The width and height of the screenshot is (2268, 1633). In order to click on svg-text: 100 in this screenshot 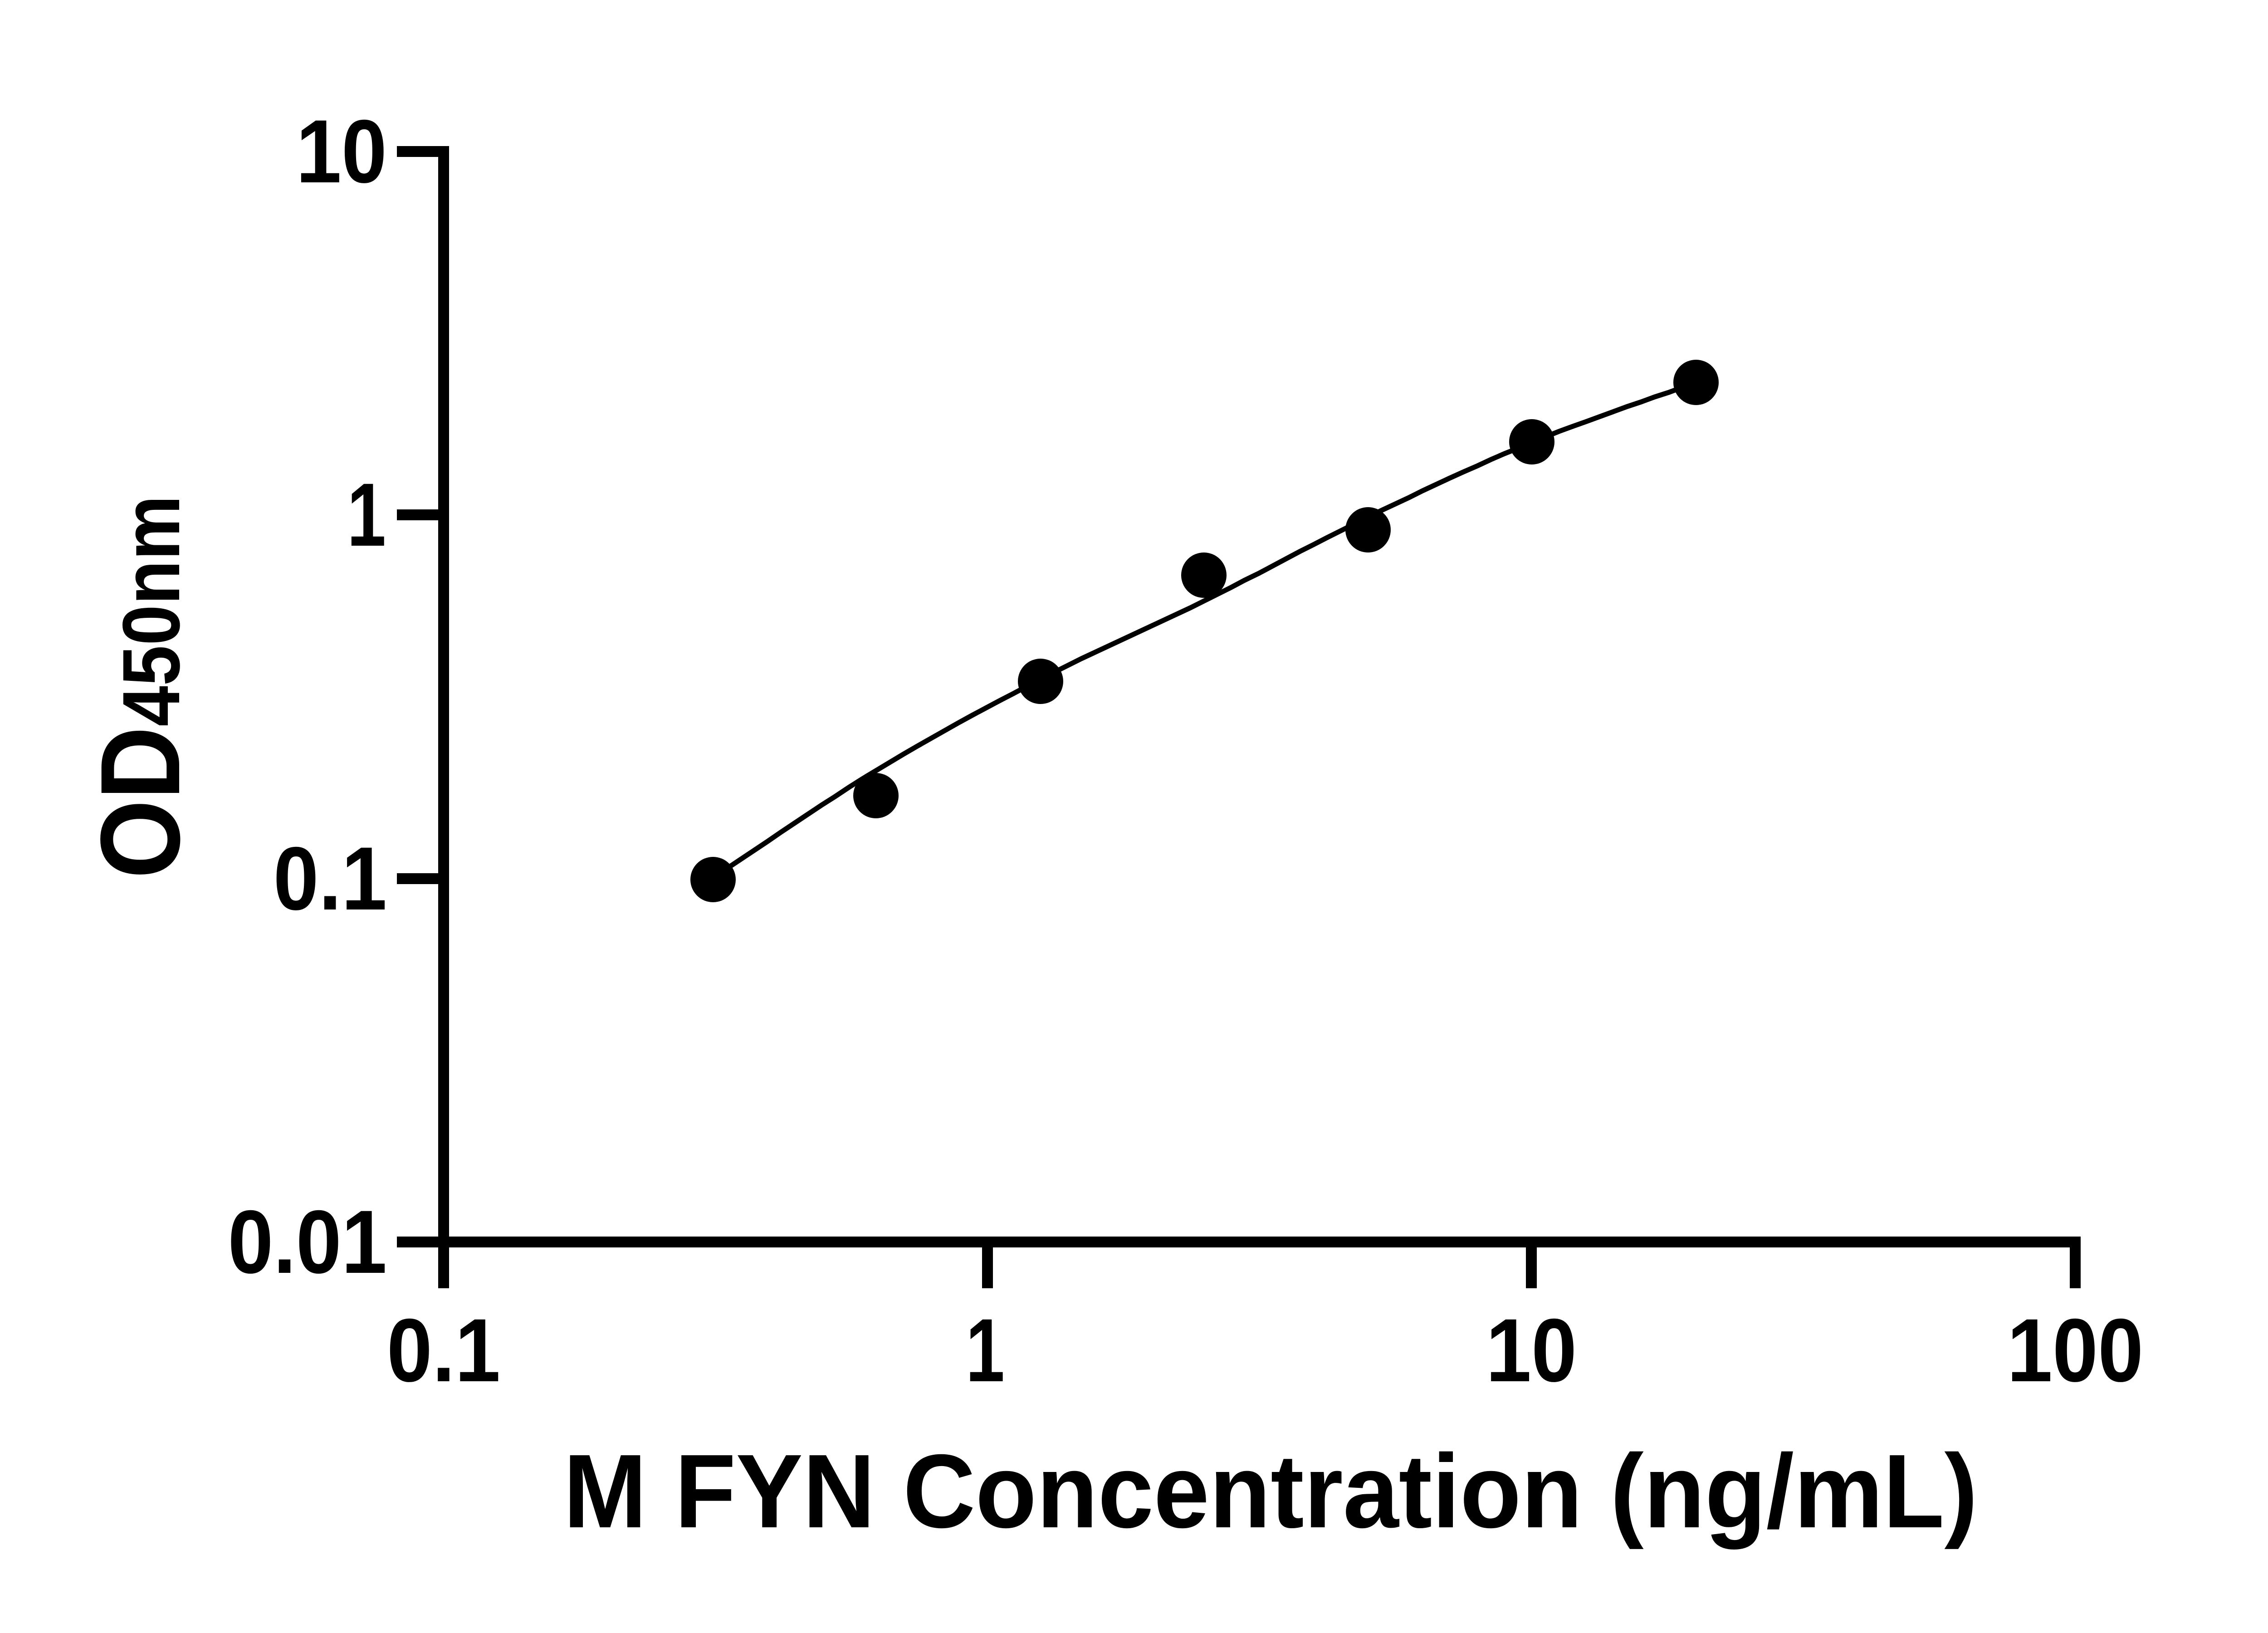, I will do `click(2076, 1351)`.